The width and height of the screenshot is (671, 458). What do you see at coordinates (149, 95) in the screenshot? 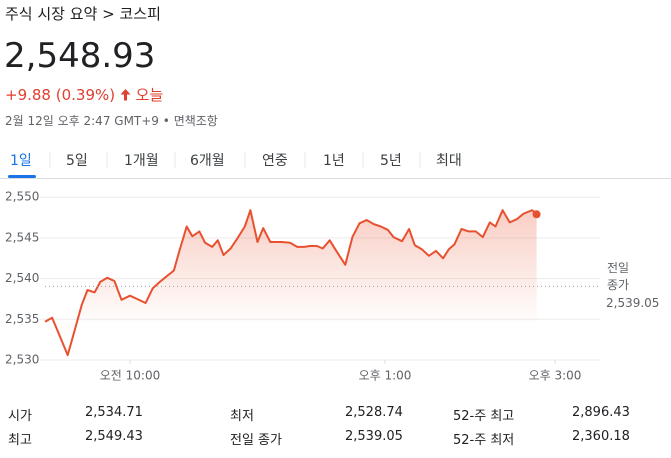
I see `change-period: 오늘` at bounding box center [149, 95].